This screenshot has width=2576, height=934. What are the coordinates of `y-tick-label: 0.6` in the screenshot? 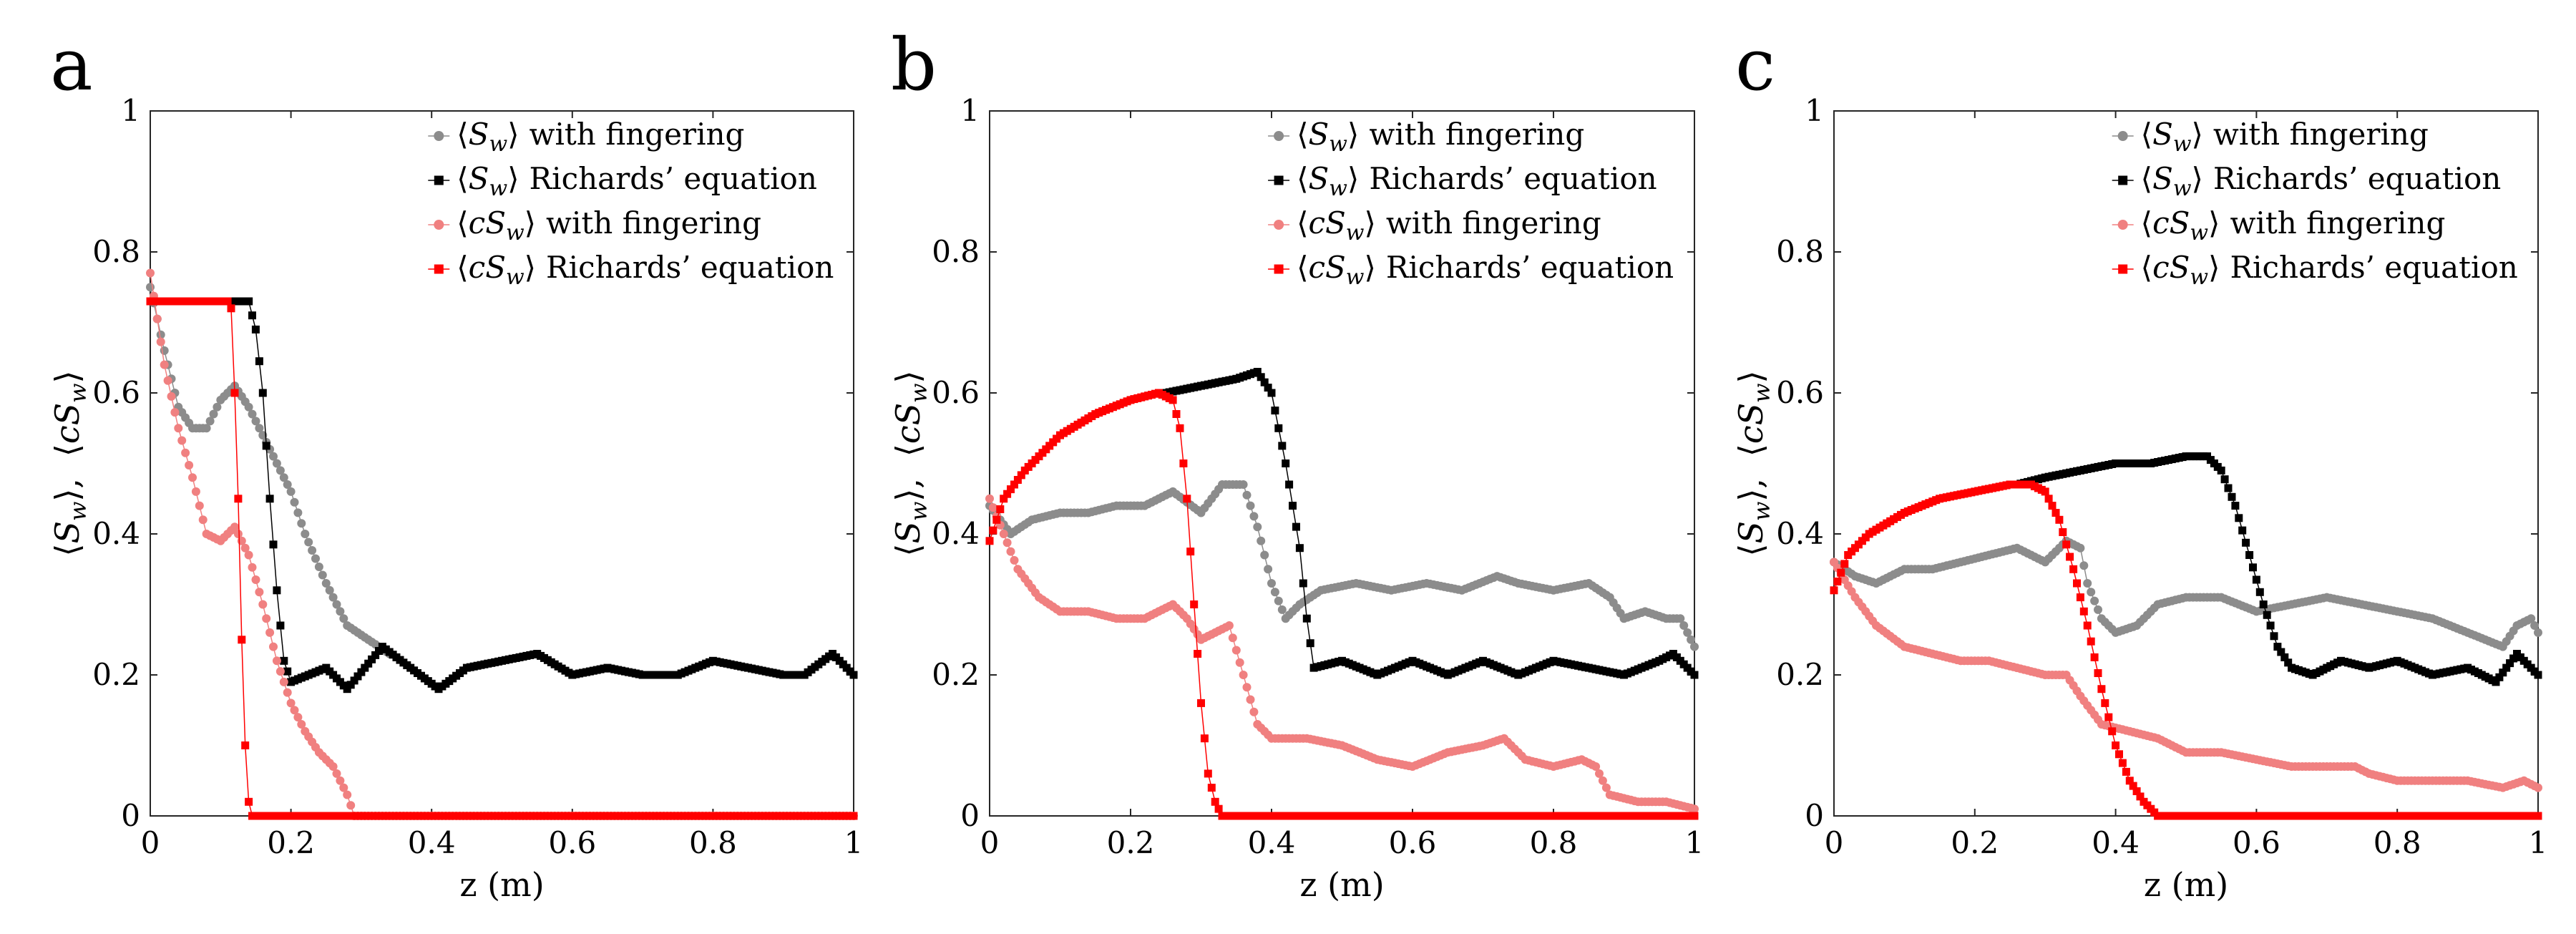 It's located at (956, 392).